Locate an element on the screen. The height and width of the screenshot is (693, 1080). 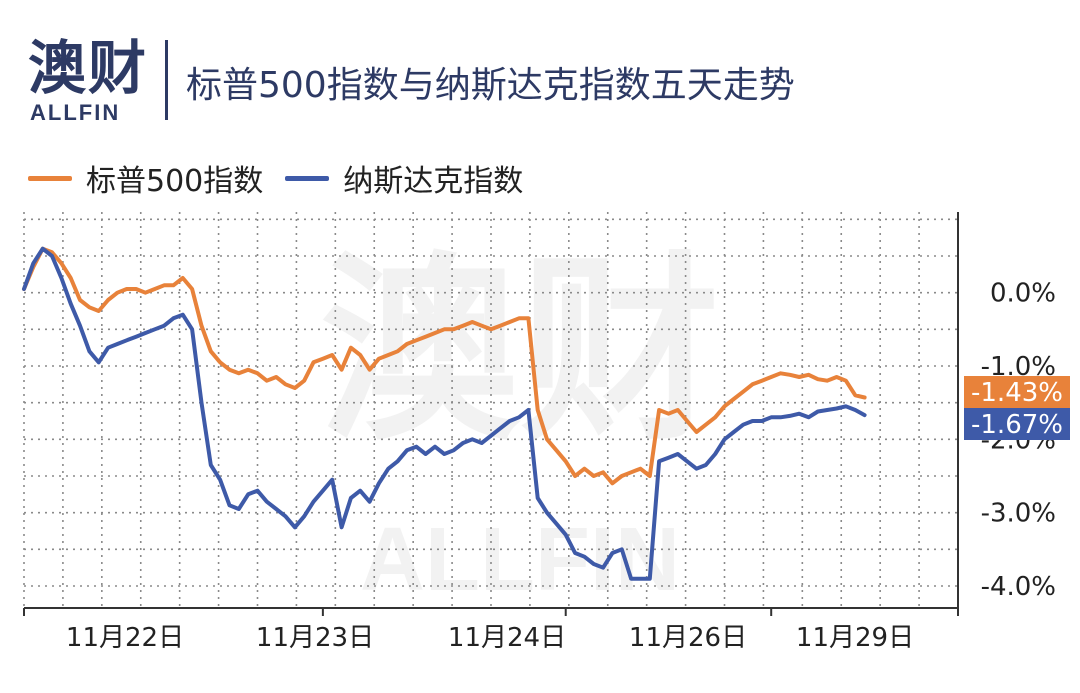
end-label-sp500: -1.43% is located at coordinates (1017, 392).